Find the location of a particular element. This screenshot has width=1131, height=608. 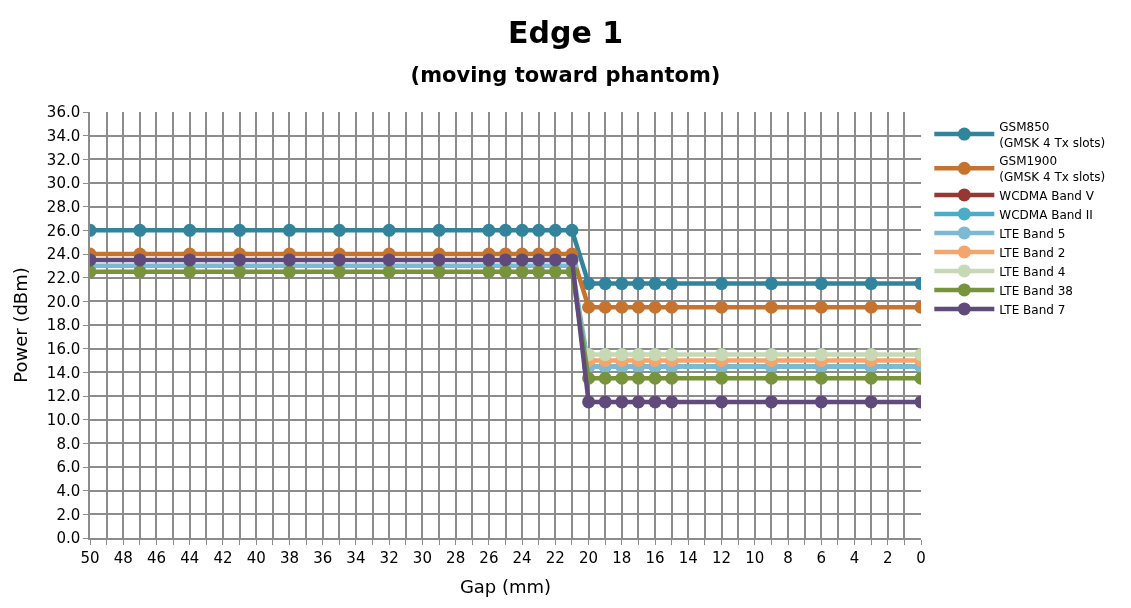

x-tick-label: 26 is located at coordinates (489, 557).